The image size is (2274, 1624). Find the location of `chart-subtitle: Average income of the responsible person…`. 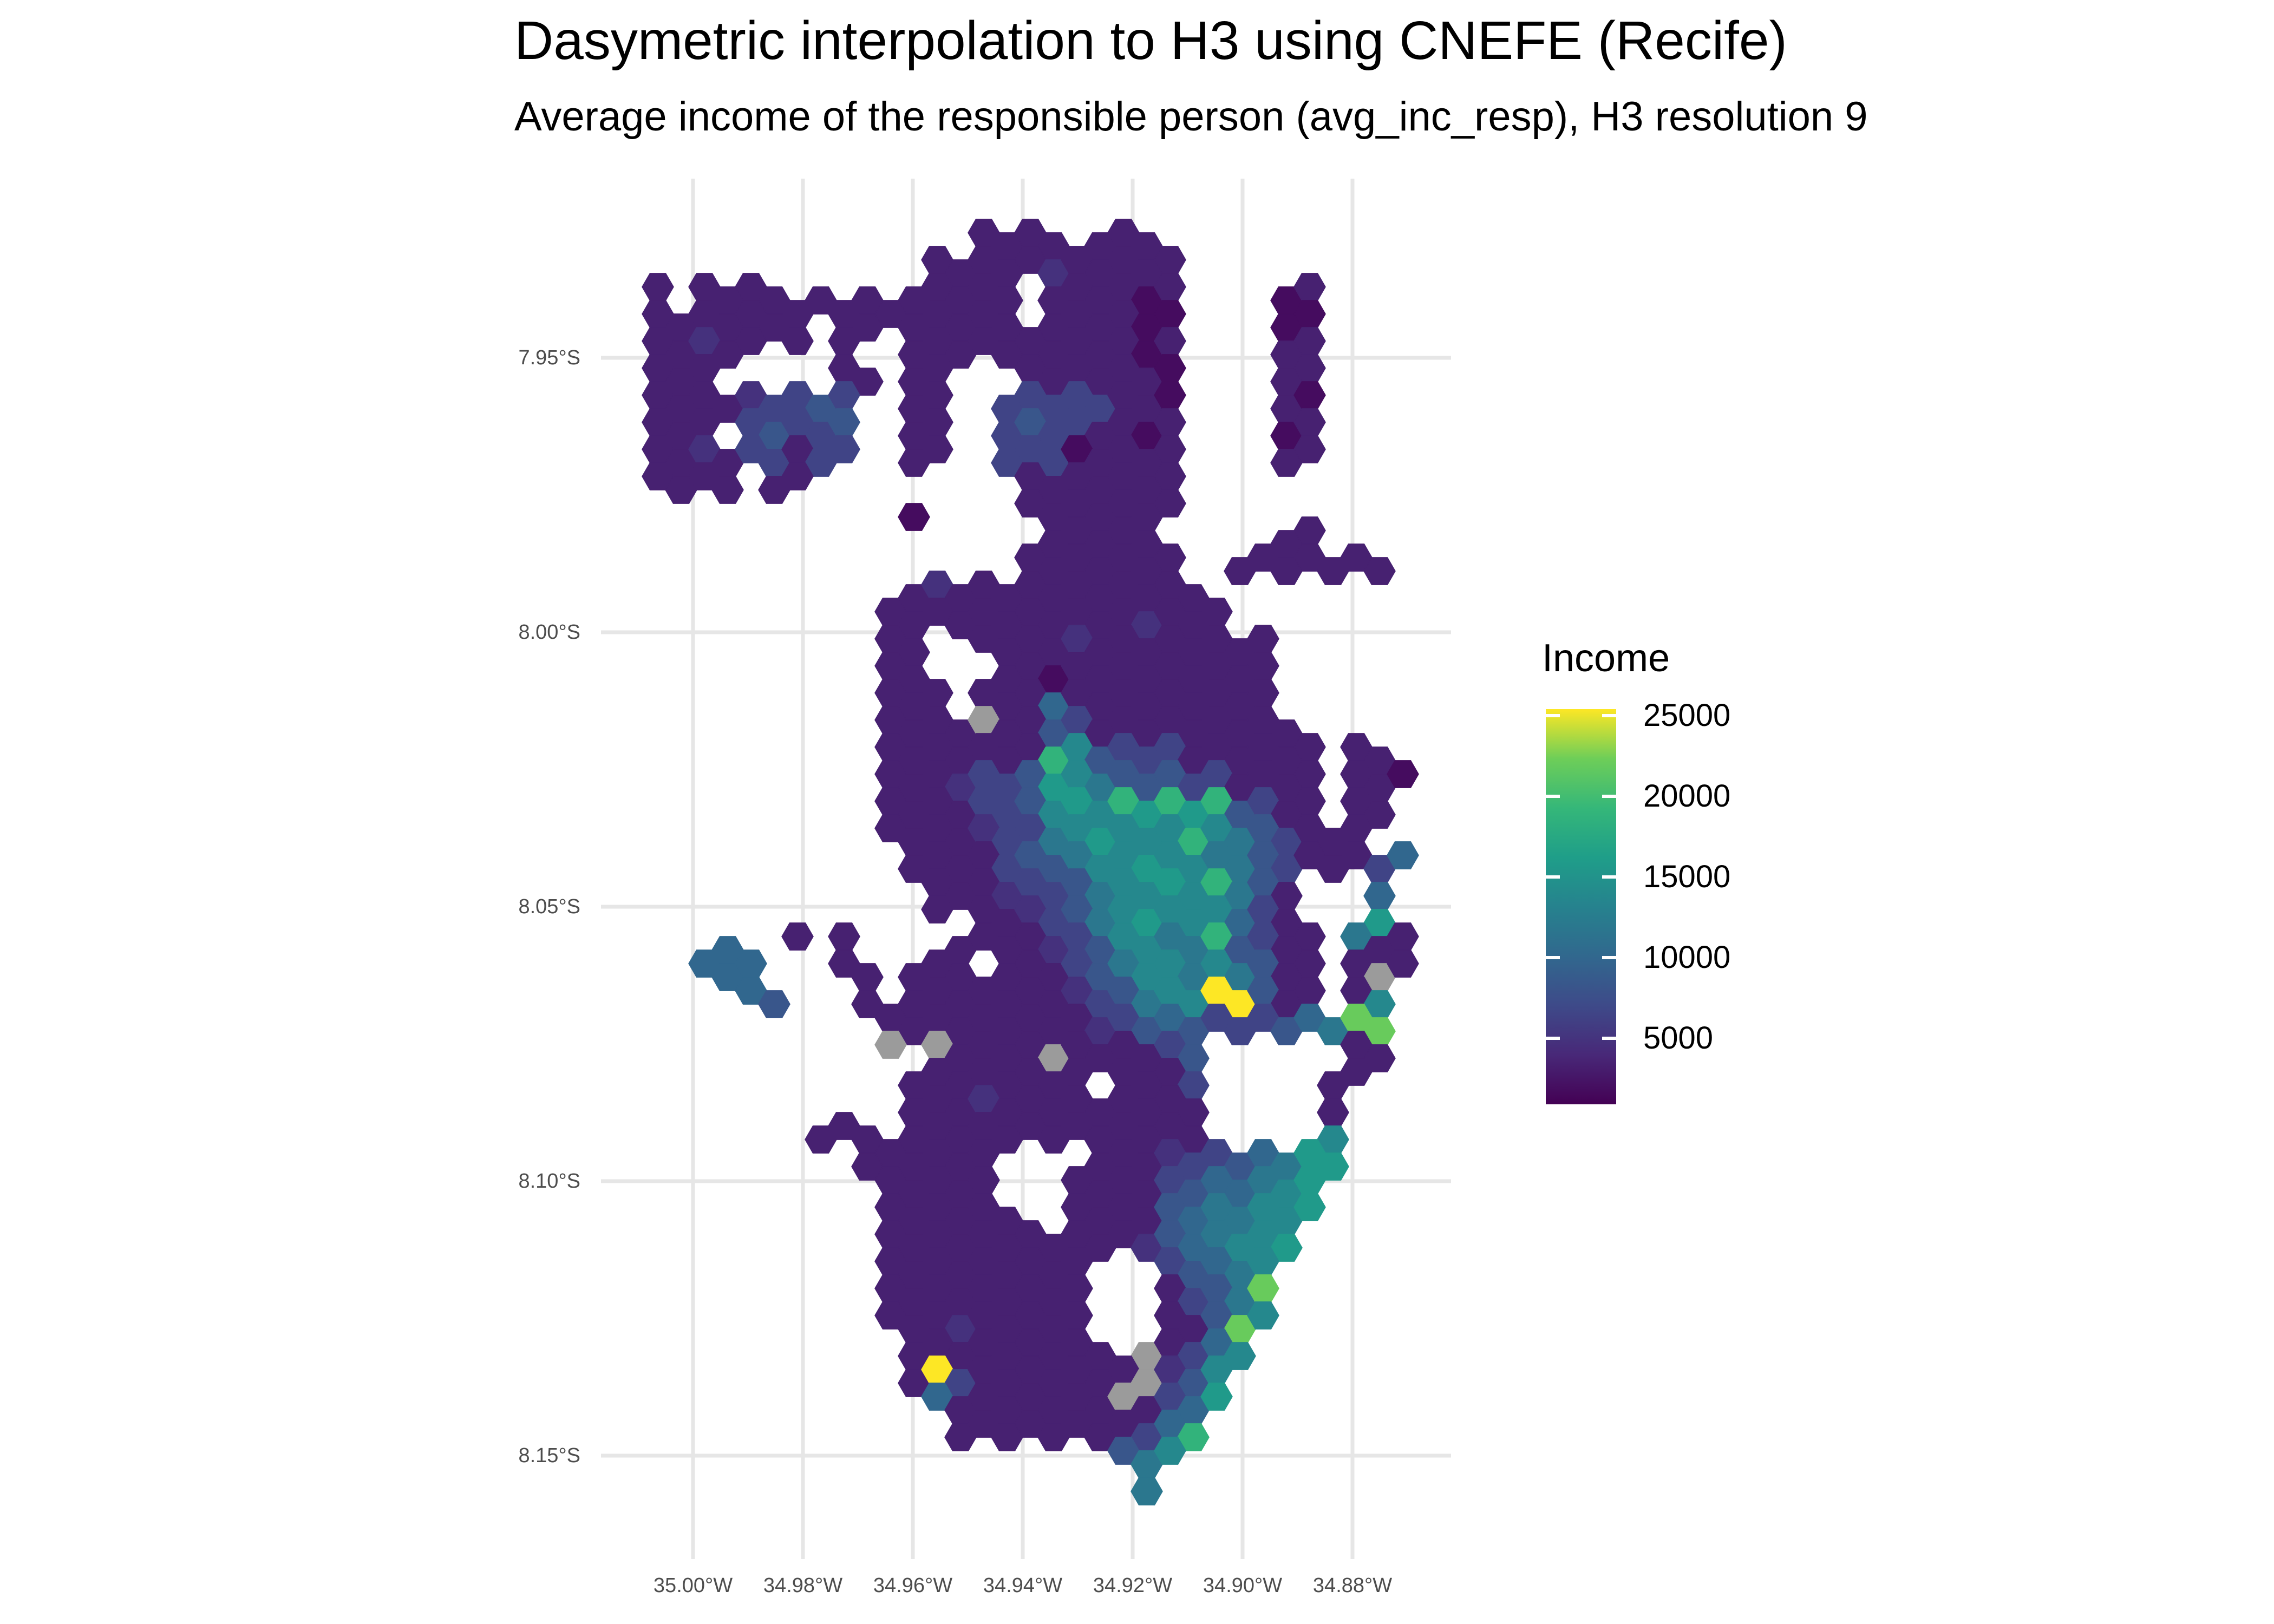

chart-subtitle: Average income of the responsible person… is located at coordinates (1191, 117).